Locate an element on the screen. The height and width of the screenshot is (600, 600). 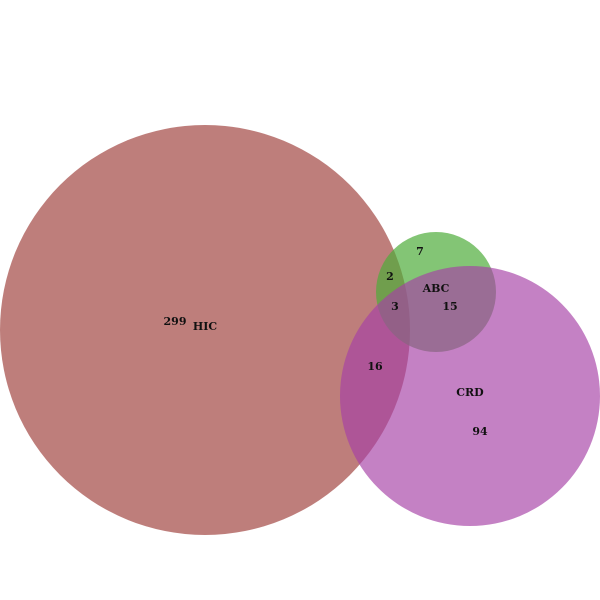
set-label-abc: ABC is located at coordinates (436, 288).